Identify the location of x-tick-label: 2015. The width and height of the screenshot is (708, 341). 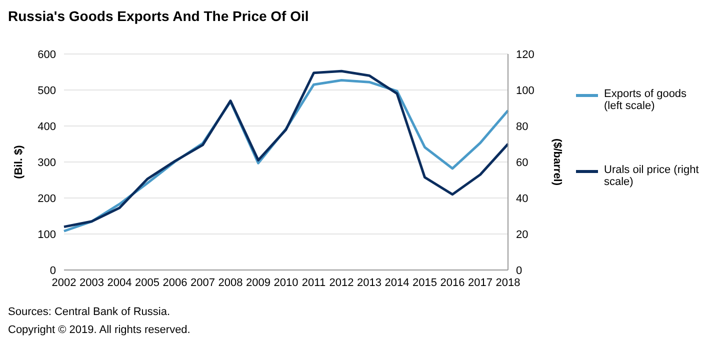
(424, 282).